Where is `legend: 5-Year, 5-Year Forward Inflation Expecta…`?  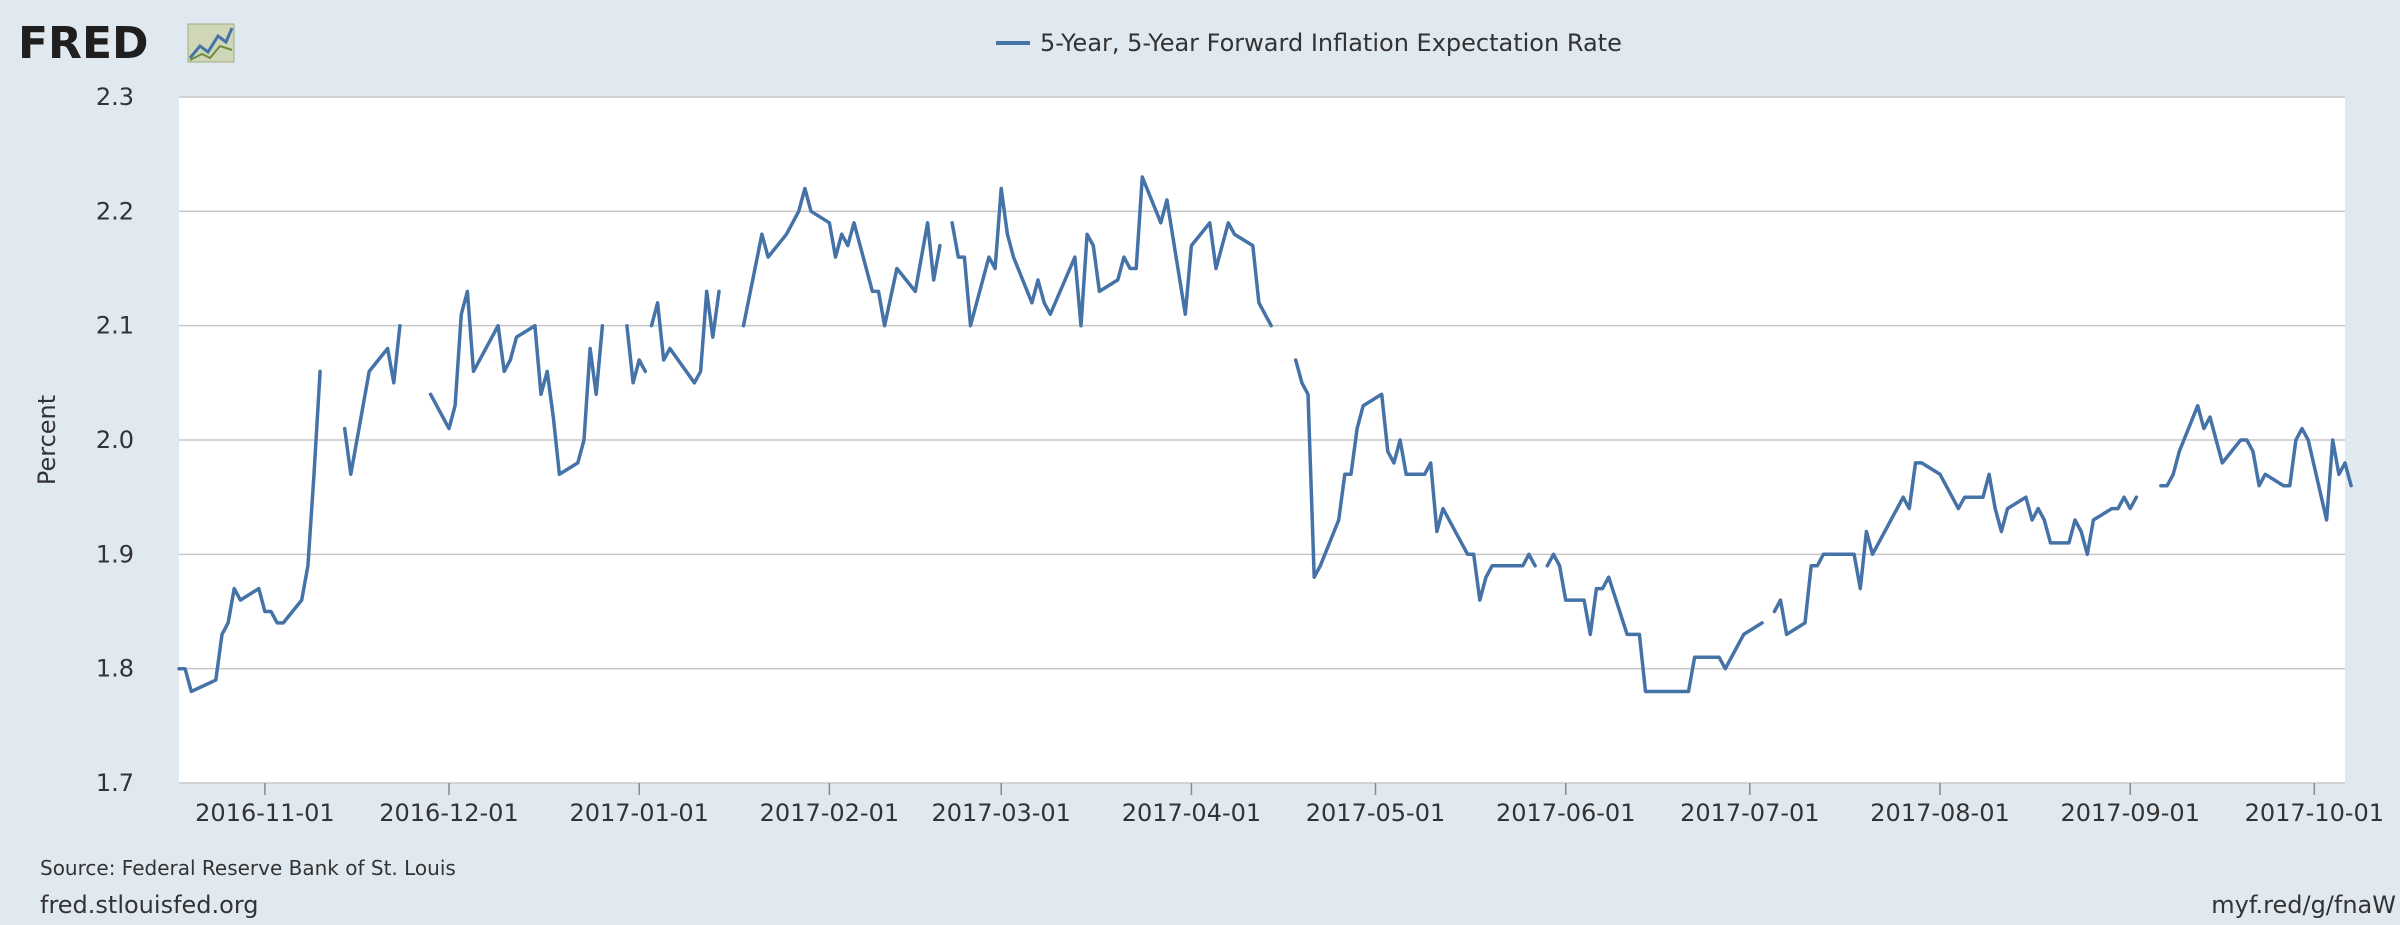 legend: 5-Year, 5-Year Forward Inflation Expecta… is located at coordinates (1309, 43).